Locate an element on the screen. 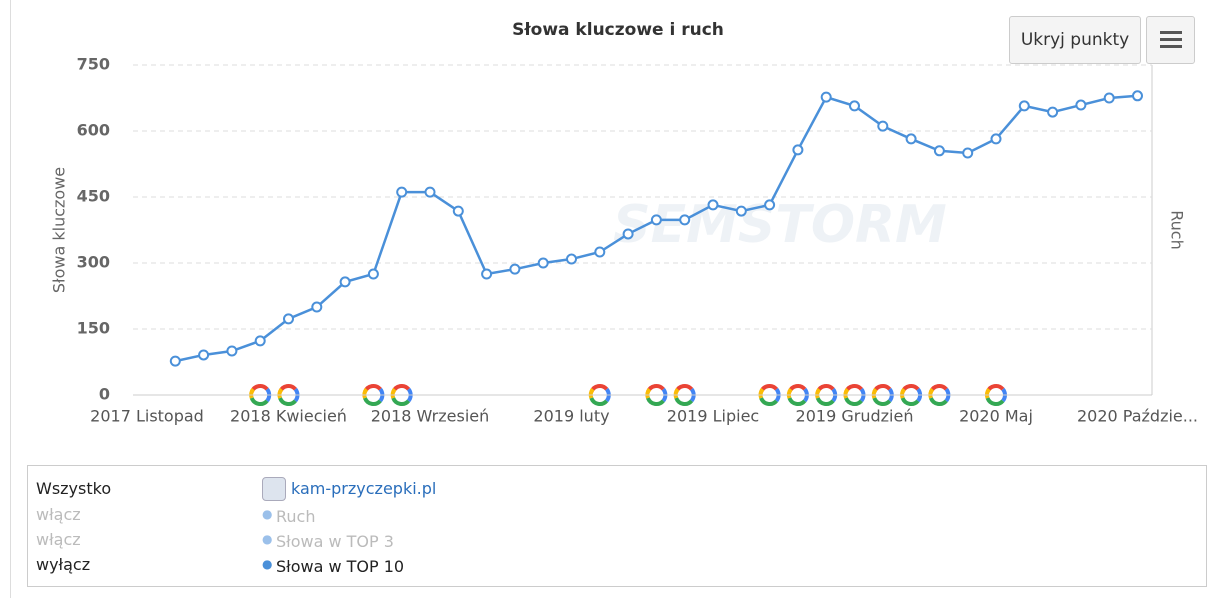 This screenshot has height=598, width=1211. legend-item: Ruch is located at coordinates (296, 516).